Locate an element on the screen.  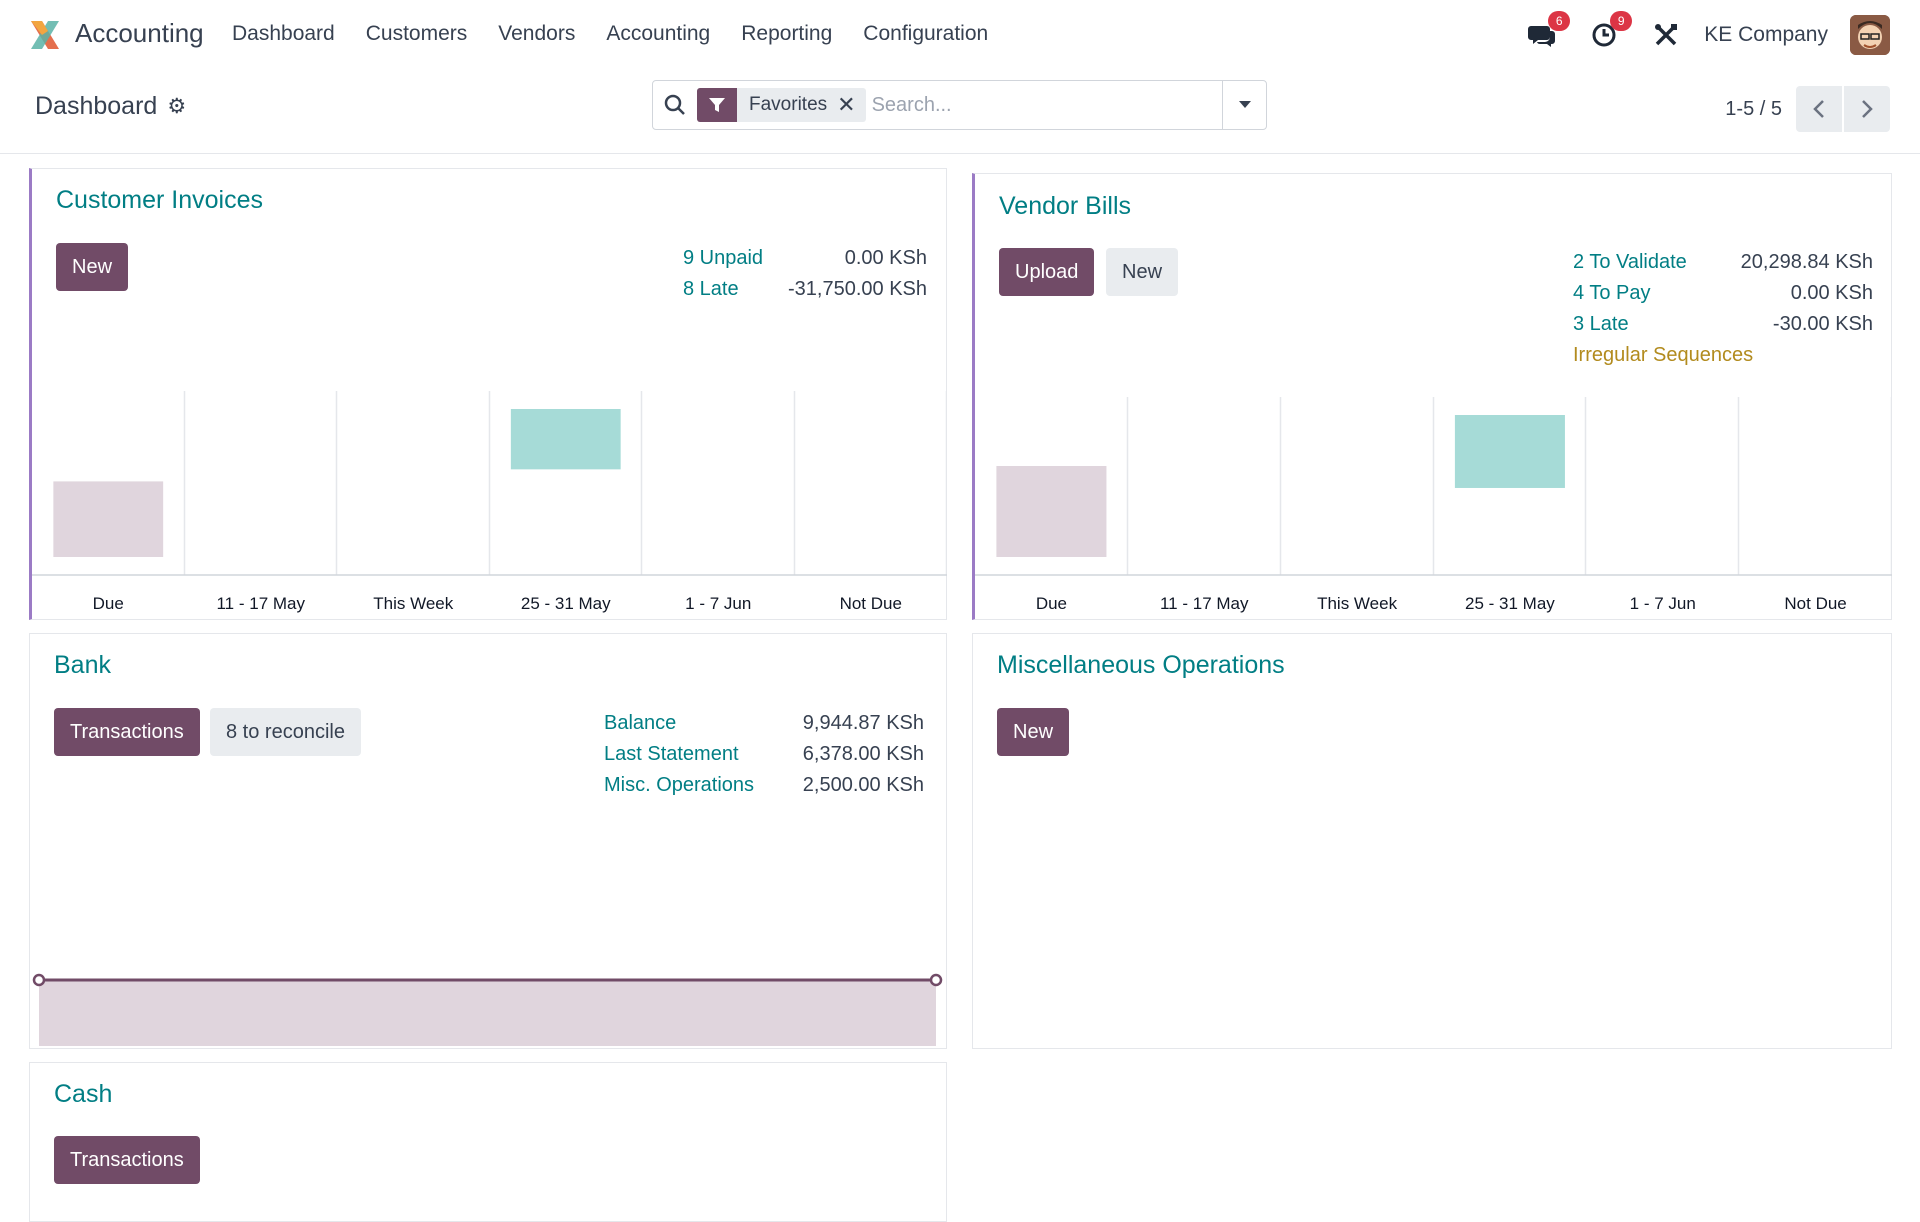
menu-configuration: Configuration is located at coordinates (926, 33).